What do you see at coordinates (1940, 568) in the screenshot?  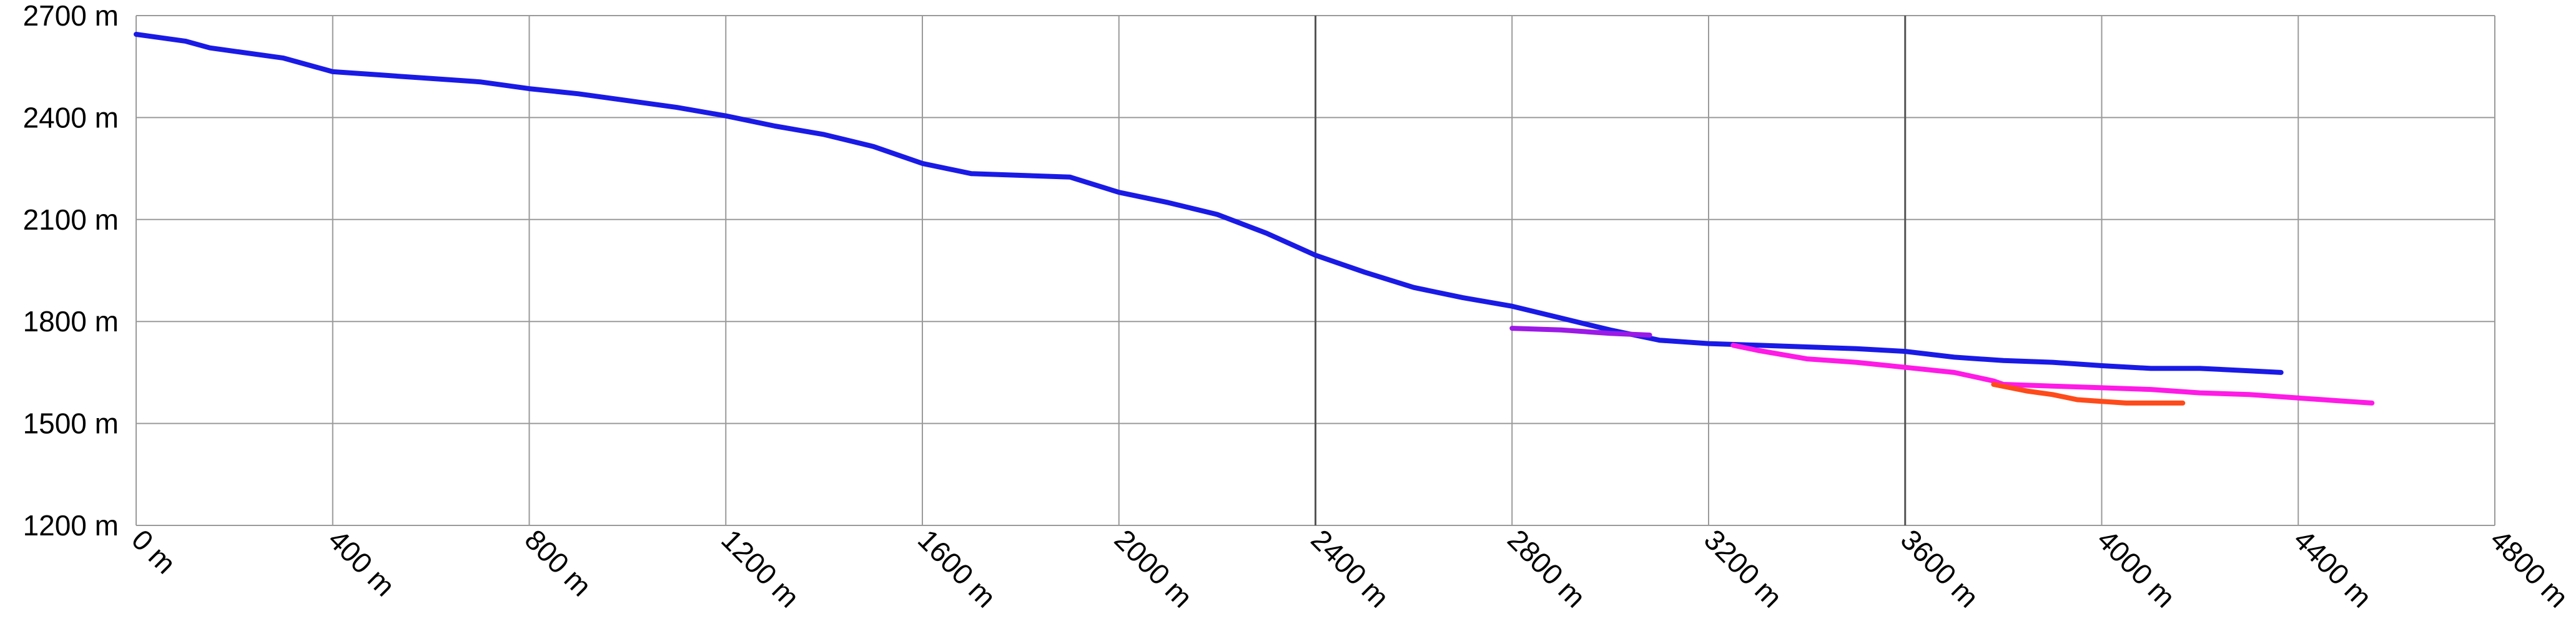 I see `x-tick-label-9: 3600 m` at bounding box center [1940, 568].